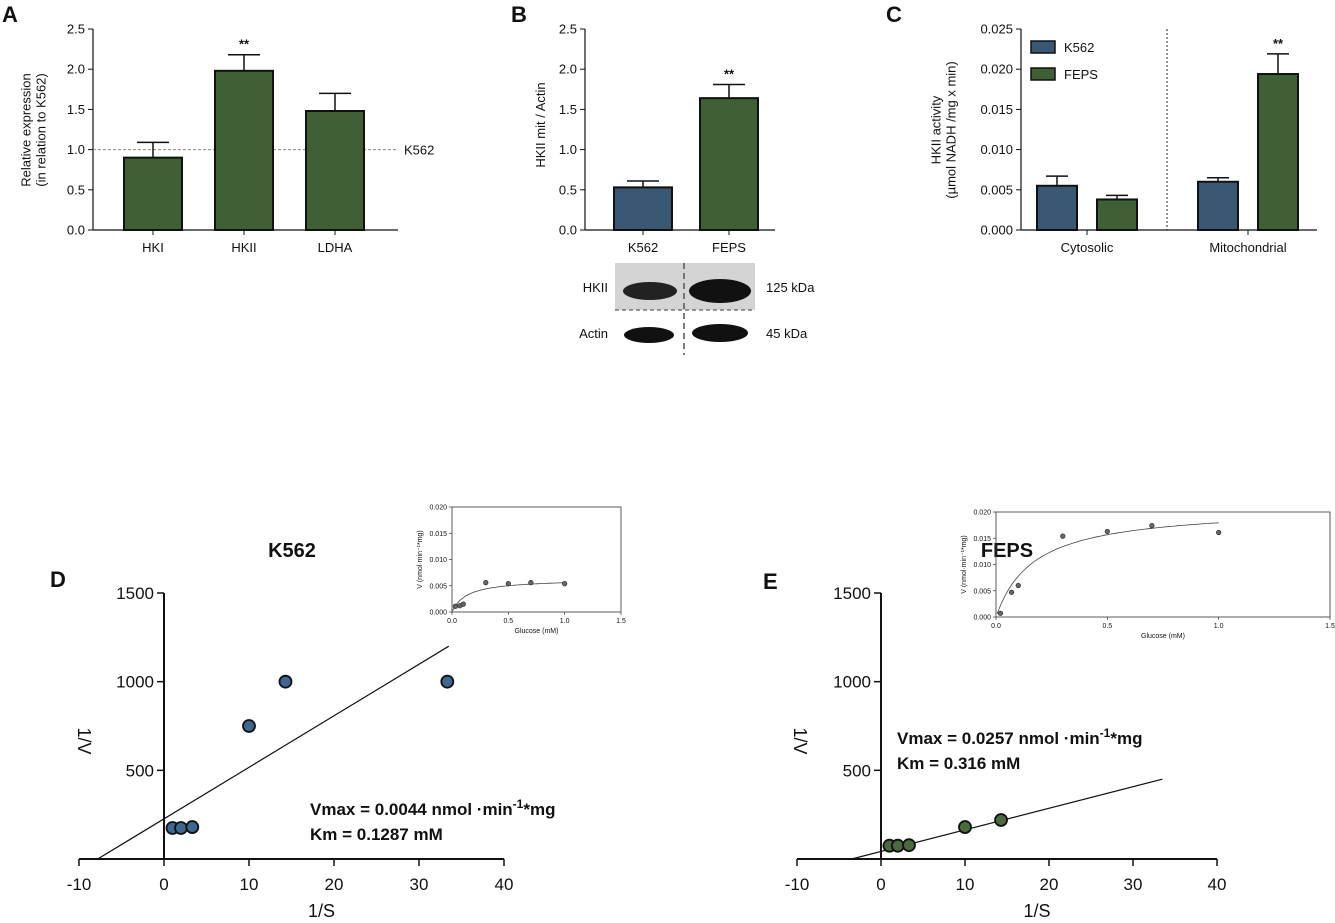 Image resolution: width=1335 pixels, height=923 pixels. I want to click on d-x-axis-label: 1/S, so click(321, 911).